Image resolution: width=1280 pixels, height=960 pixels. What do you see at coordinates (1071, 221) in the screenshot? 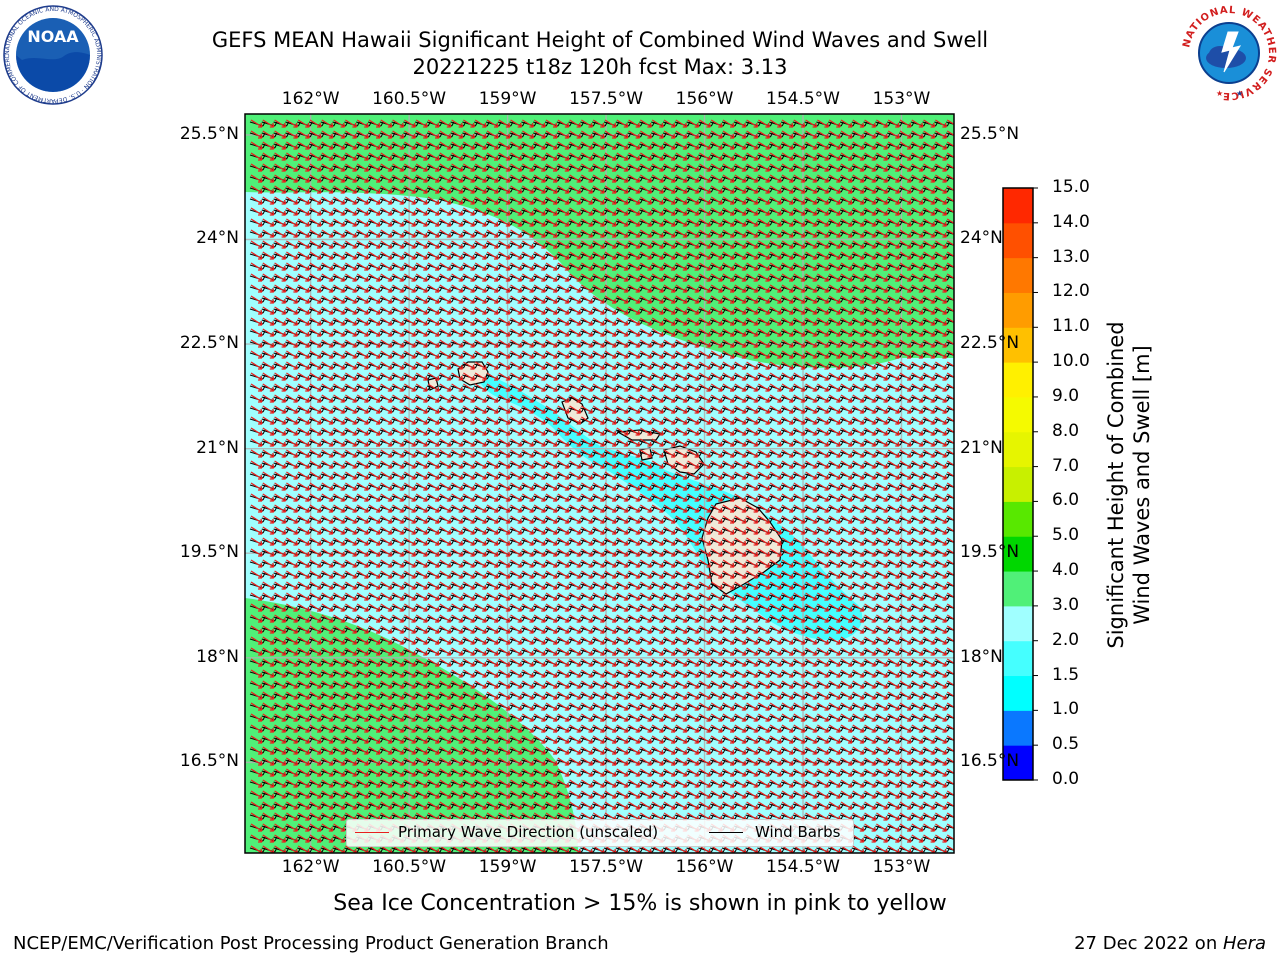
I see `colorbar-tick-label: 14.0` at bounding box center [1071, 221].